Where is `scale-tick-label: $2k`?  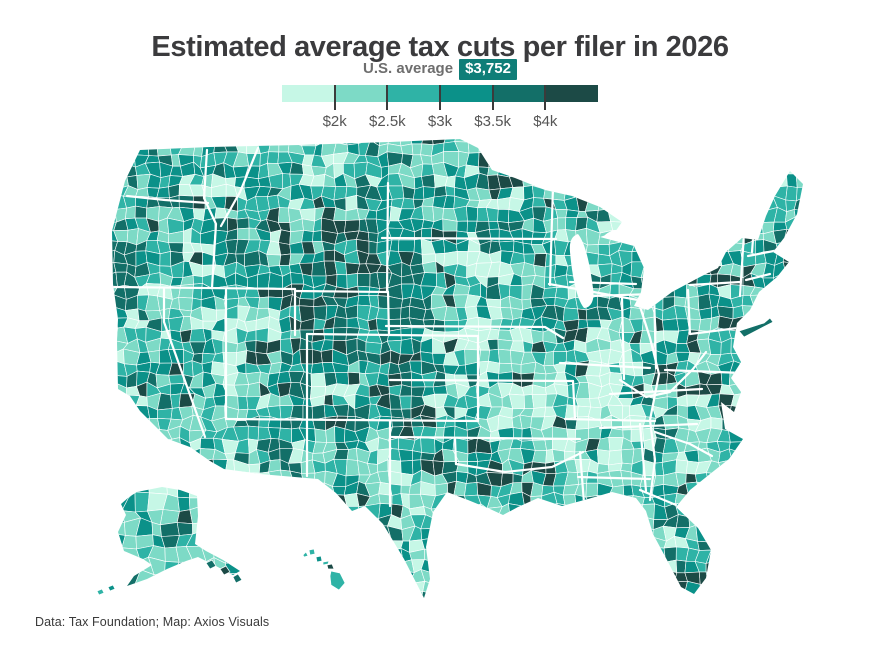 scale-tick-label: $2k is located at coordinates (334, 121).